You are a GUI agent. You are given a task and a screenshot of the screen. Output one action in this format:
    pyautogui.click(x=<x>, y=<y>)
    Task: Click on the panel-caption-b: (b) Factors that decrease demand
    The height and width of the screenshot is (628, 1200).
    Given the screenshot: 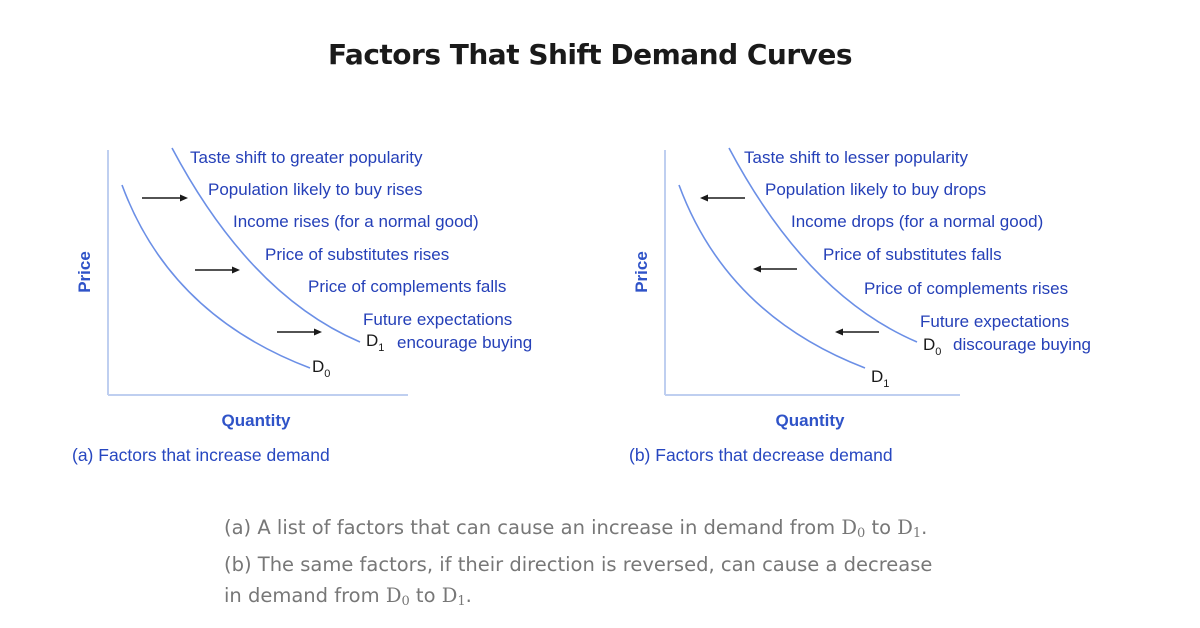 What is the action you would take?
    pyautogui.click(x=761, y=455)
    